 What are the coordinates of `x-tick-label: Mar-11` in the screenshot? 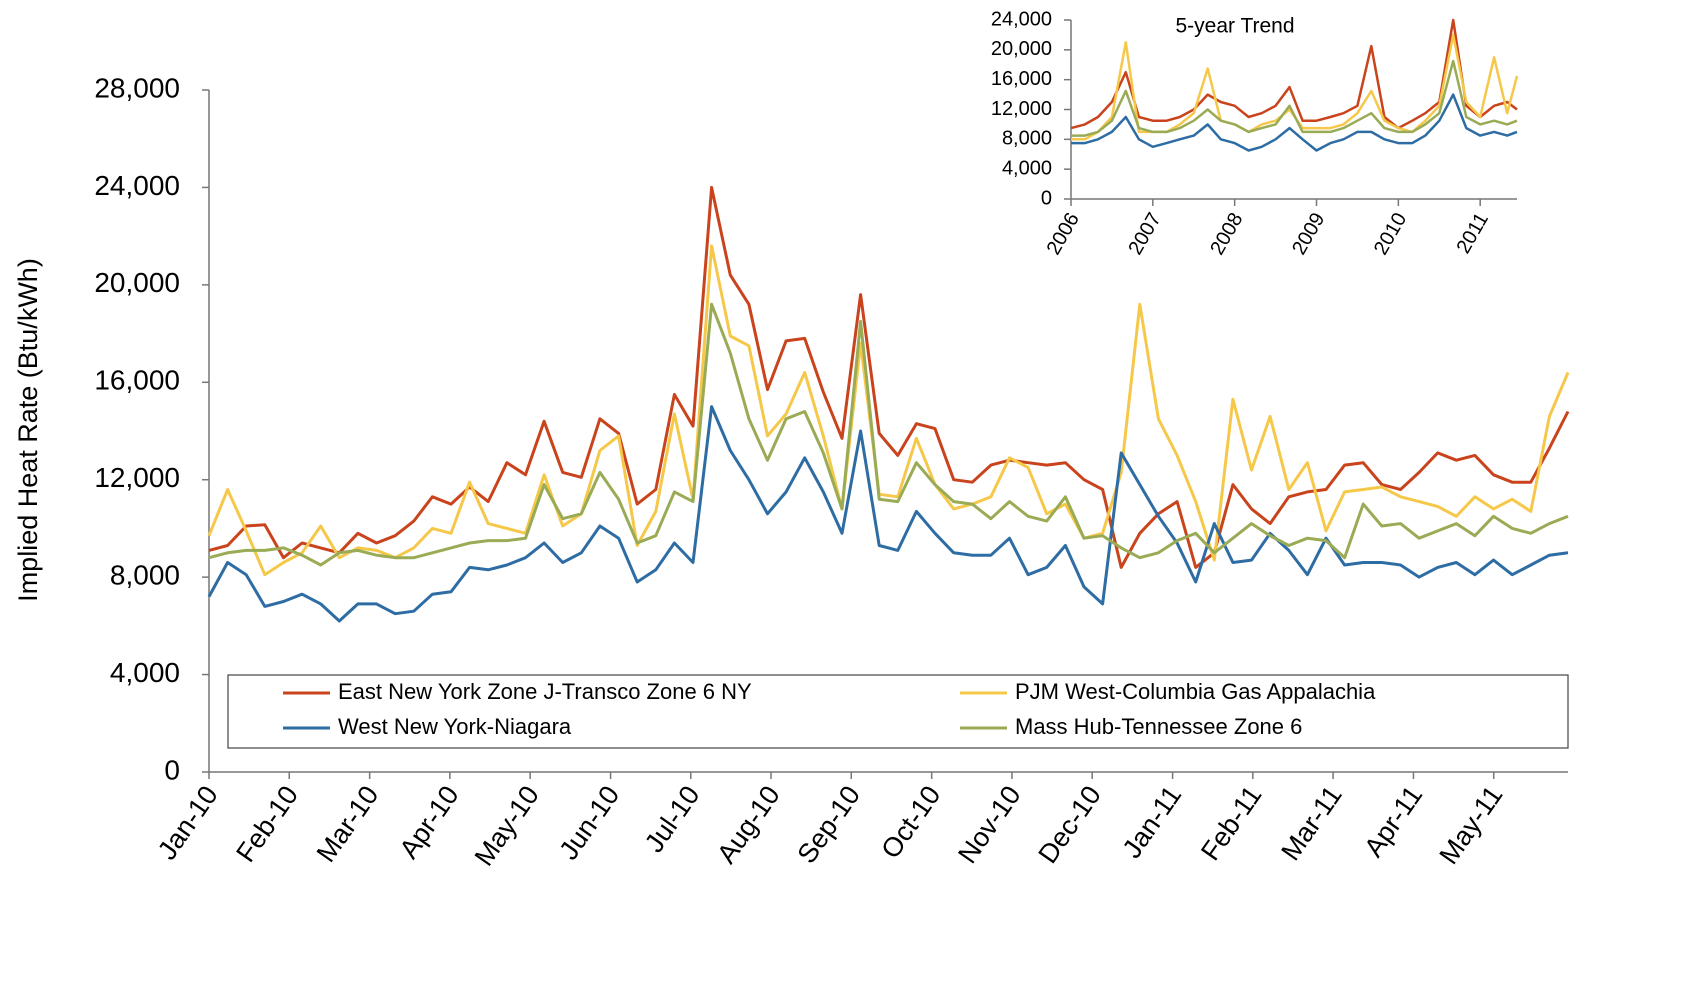 It's located at (1311, 823).